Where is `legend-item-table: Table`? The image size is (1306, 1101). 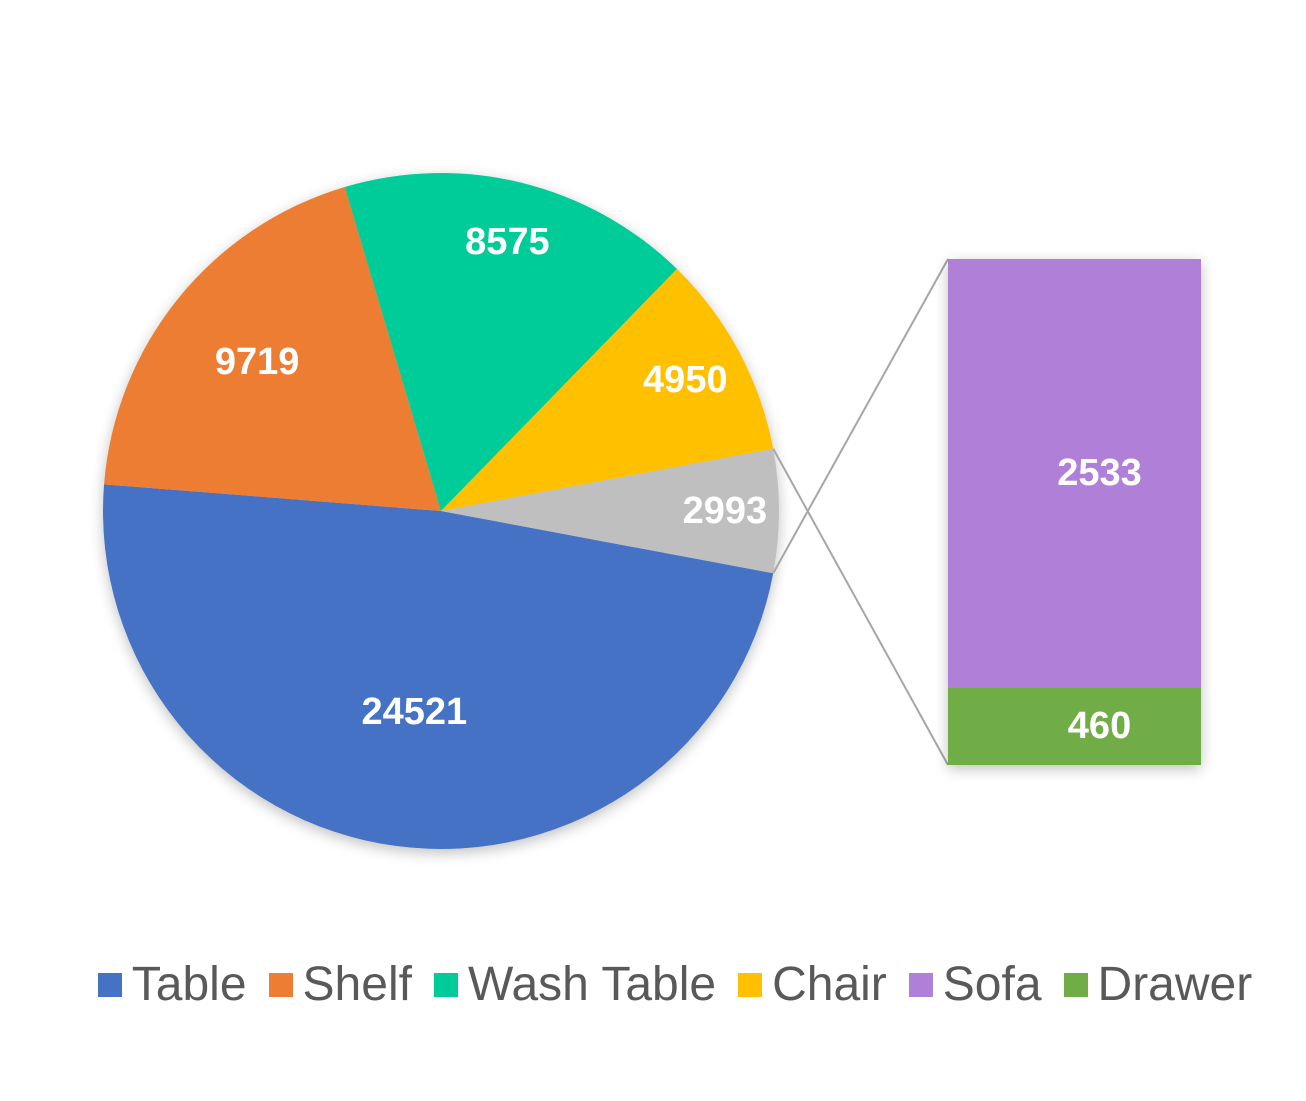 legend-item-table: Table is located at coordinates (172, 984).